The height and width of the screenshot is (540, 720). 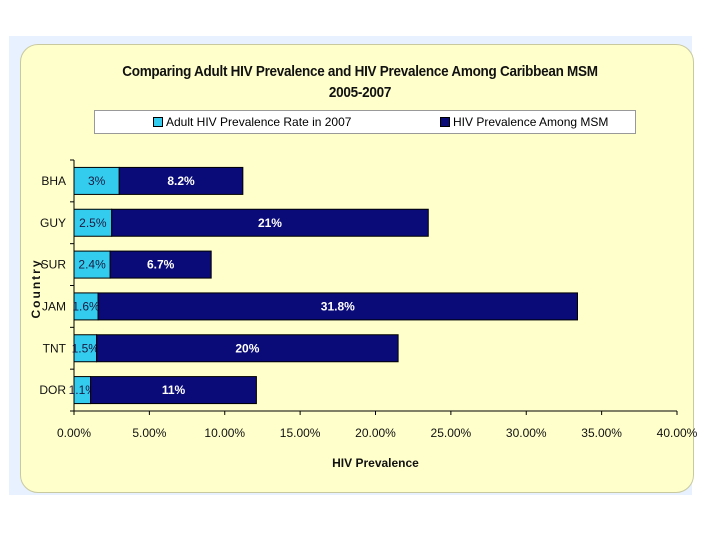 What do you see at coordinates (375, 463) in the screenshot?
I see `x-axis-title: HIV Prevalence` at bounding box center [375, 463].